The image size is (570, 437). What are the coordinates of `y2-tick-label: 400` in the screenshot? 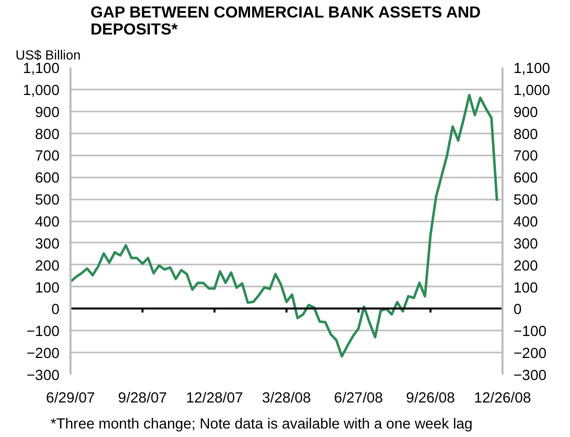 It's located at (526, 222).